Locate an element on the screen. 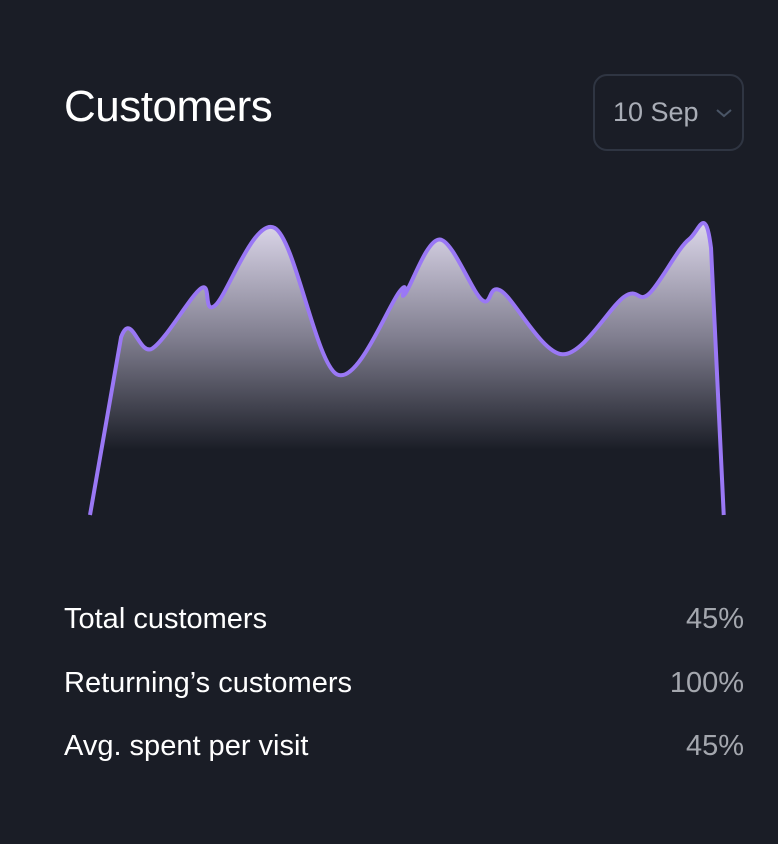 The image size is (778, 844). date-select-value: 10 Sep is located at coordinates (656, 112).